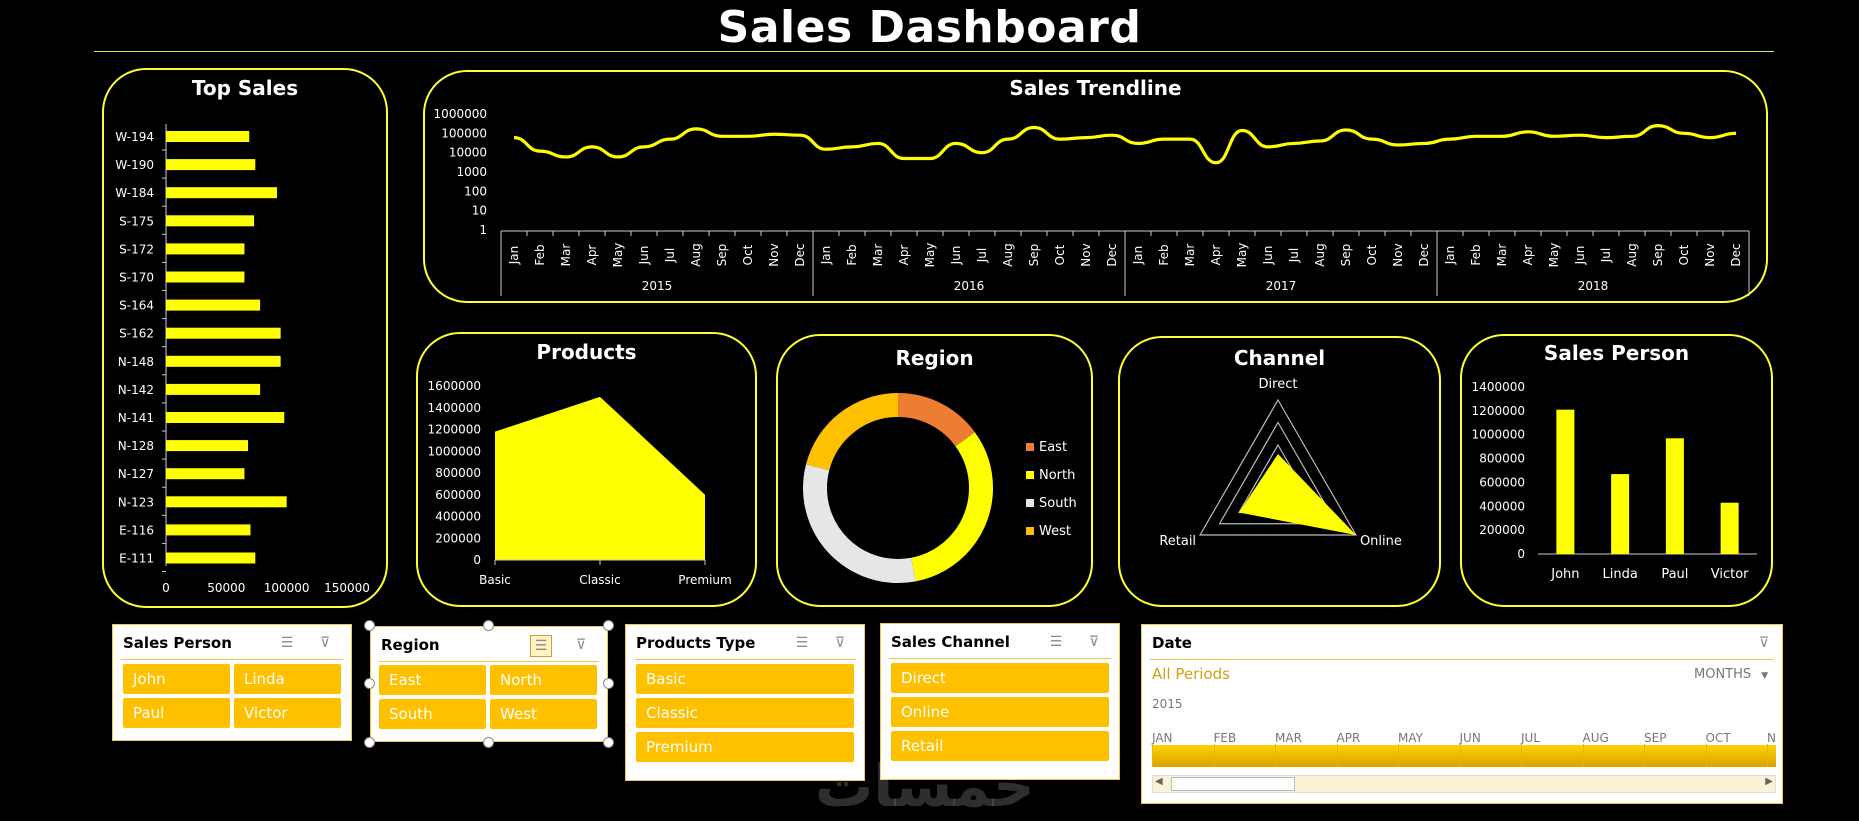 The height and width of the screenshot is (821, 1859). I want to click on timeline-month-label: FEB, so click(1225, 738).